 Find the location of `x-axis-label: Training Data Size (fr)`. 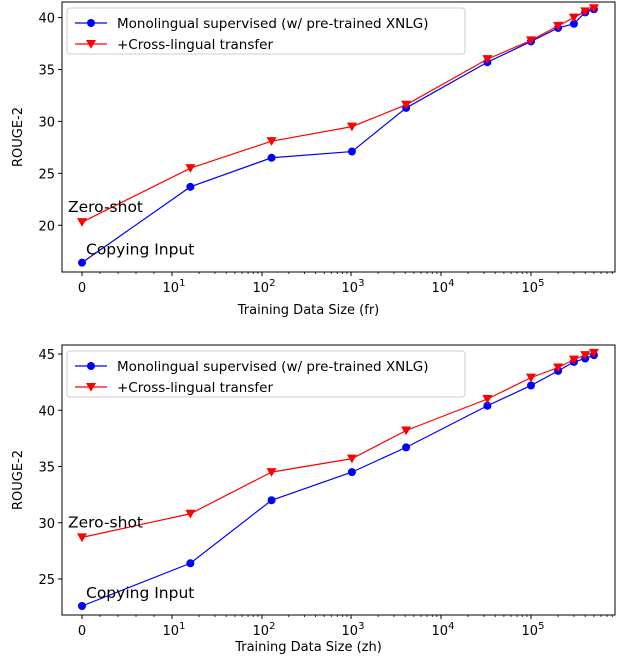

x-axis-label: Training Data Size (fr) is located at coordinates (308, 310).